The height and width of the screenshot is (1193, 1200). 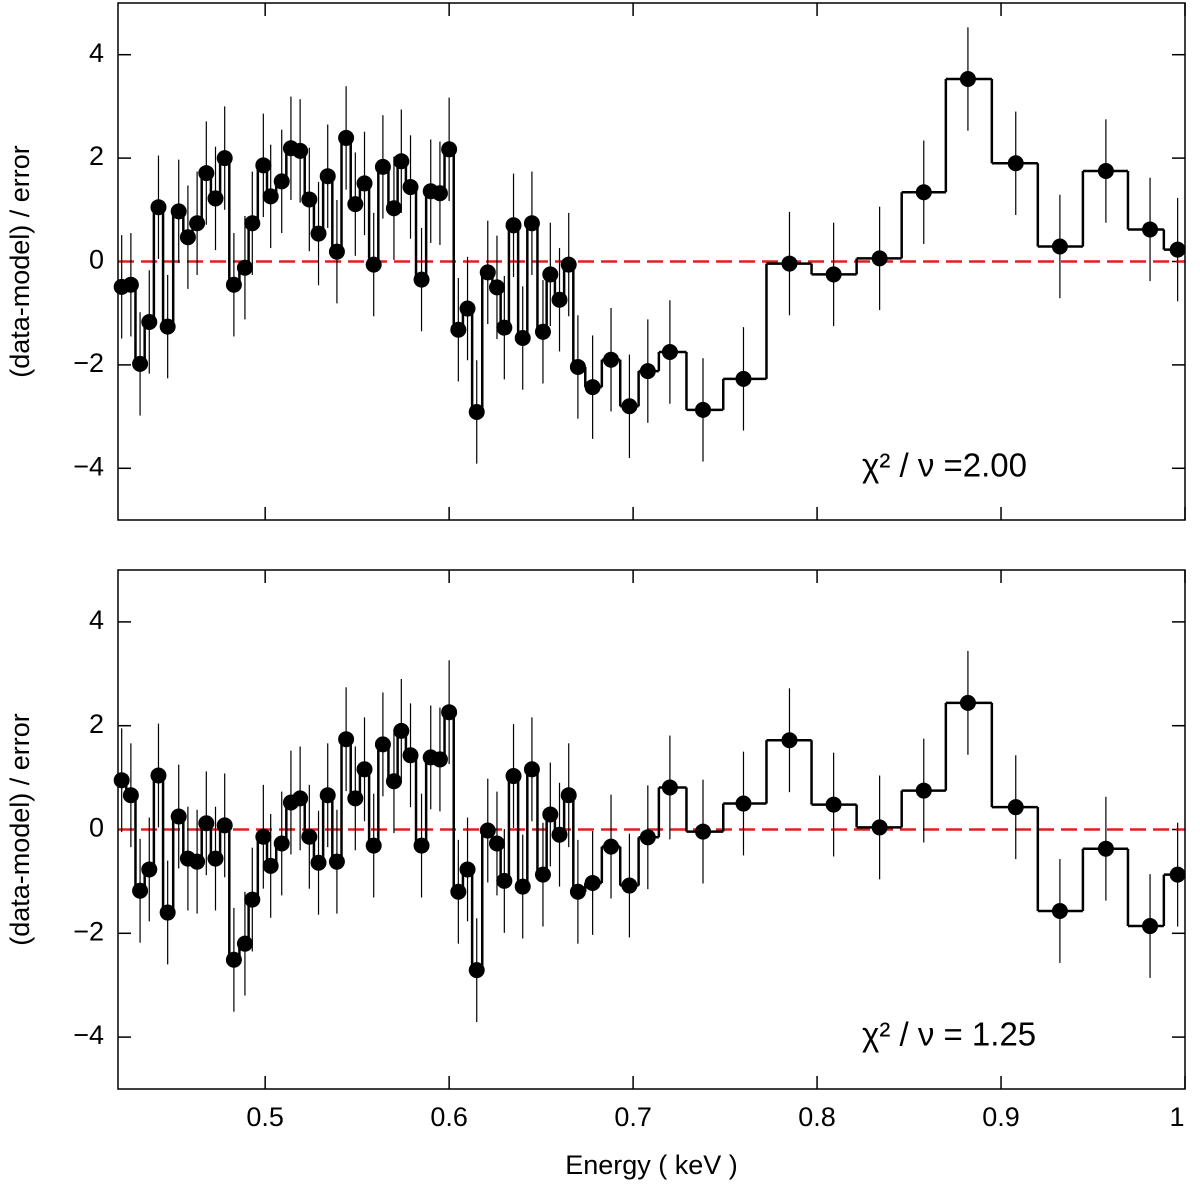 What do you see at coordinates (96, 156) in the screenshot?
I see `y-tick-label: 2` at bounding box center [96, 156].